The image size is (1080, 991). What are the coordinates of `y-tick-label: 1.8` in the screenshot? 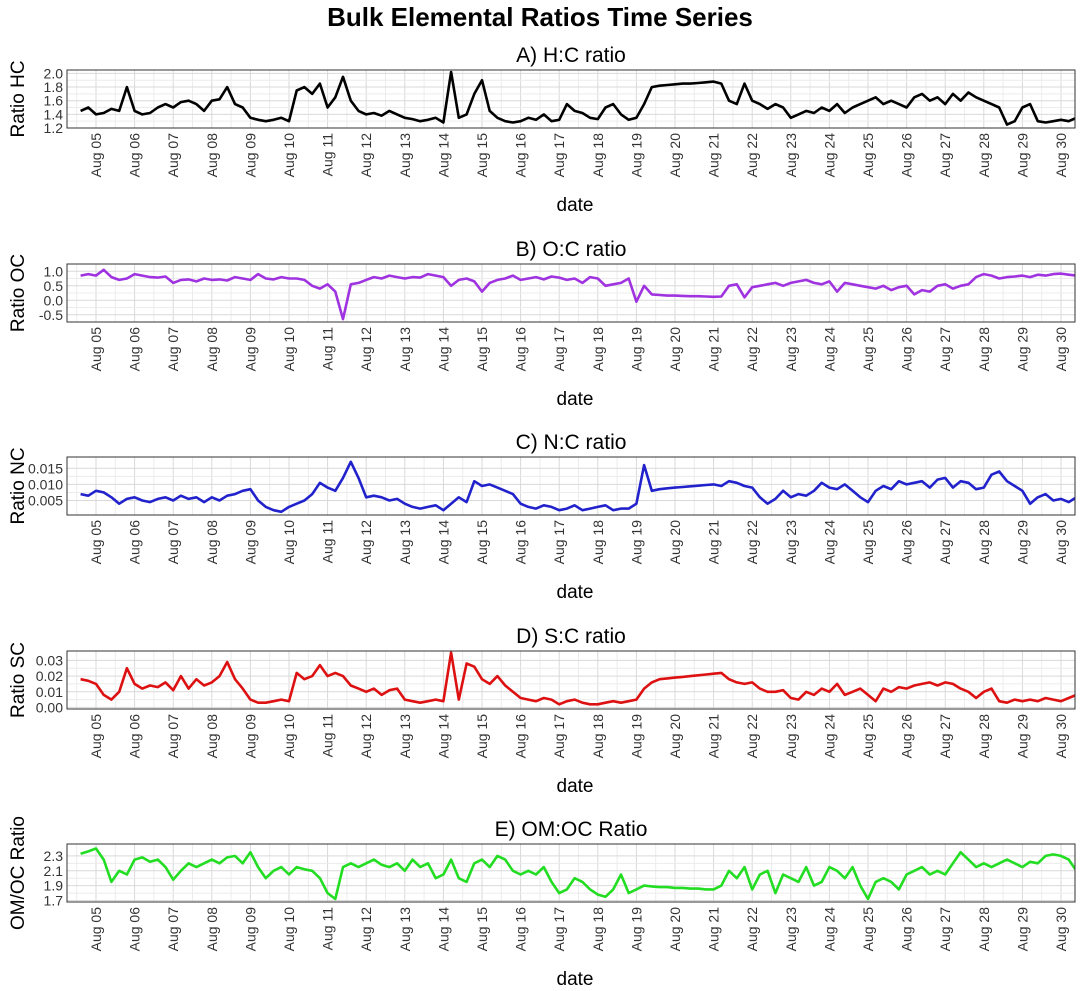 It's located at (54, 87).